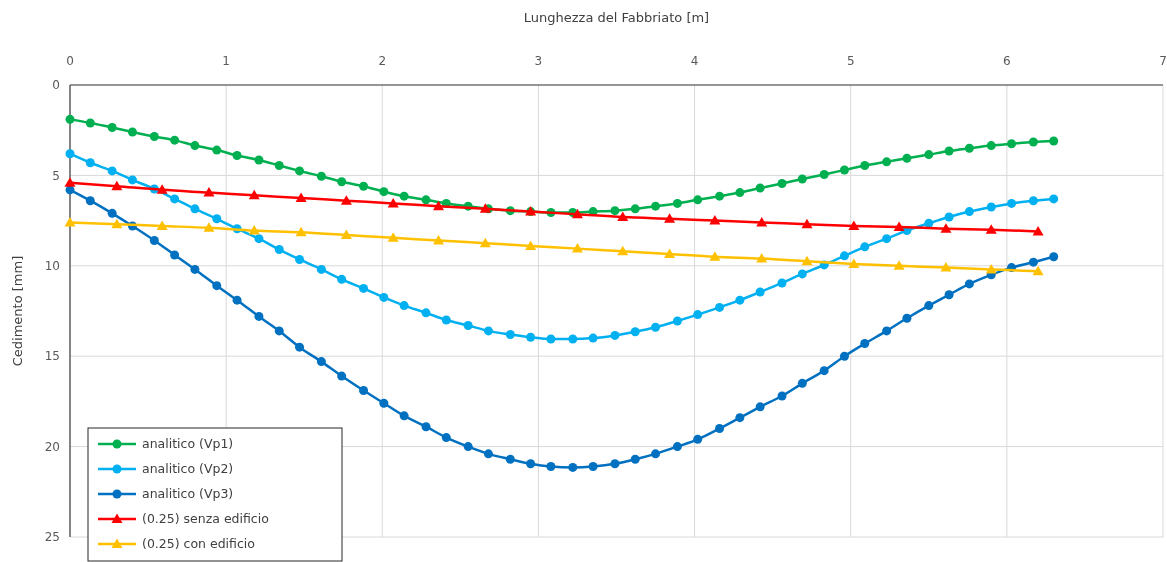  Describe the element at coordinates (616, 17) in the screenshot. I see `x-axis-title: Lunghezza del Fabbriato [m]` at that location.